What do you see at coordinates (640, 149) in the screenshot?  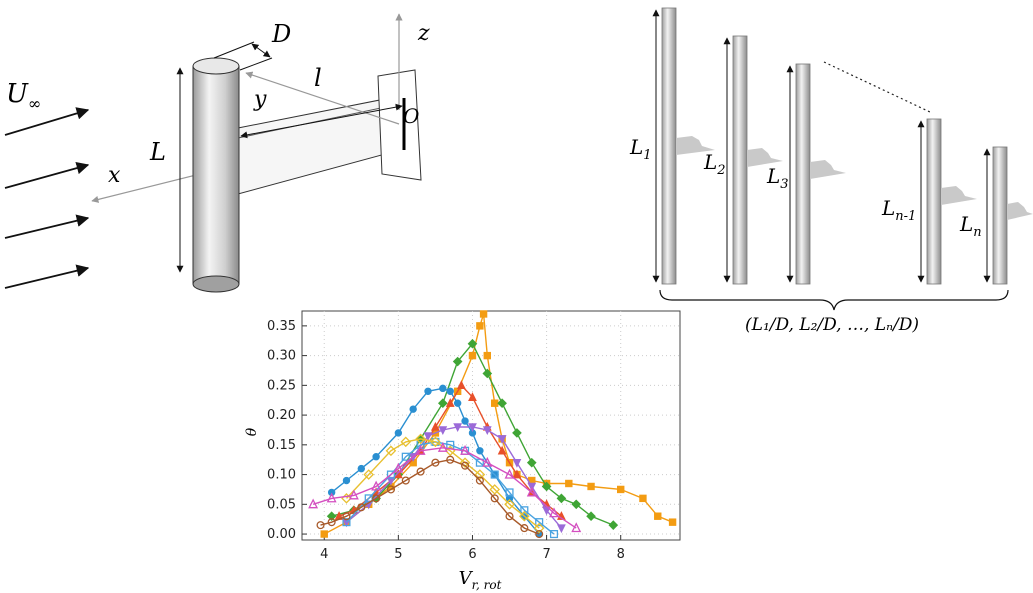 I see `cylinder-label-1: L1` at bounding box center [640, 149].